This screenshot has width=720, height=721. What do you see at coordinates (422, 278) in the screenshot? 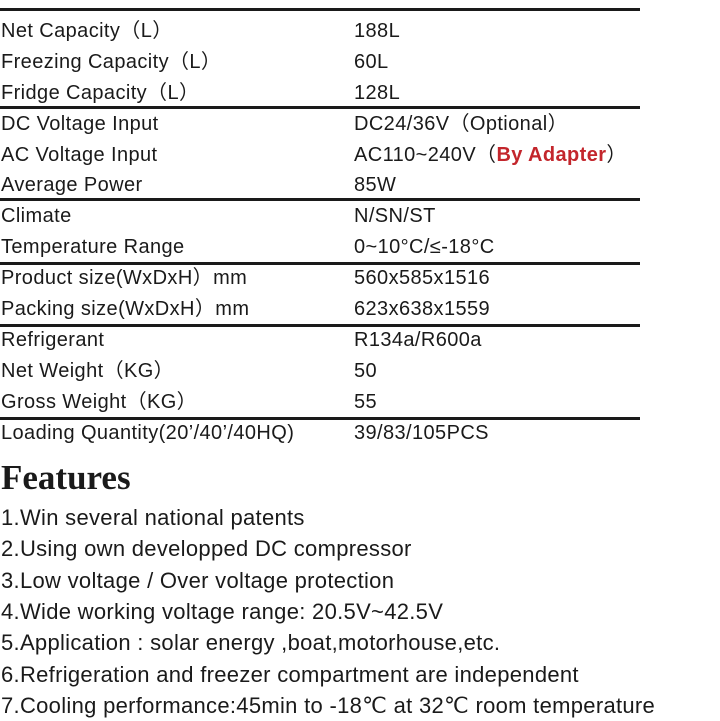
I see `spec-value: 560x585x1516` at bounding box center [422, 278].